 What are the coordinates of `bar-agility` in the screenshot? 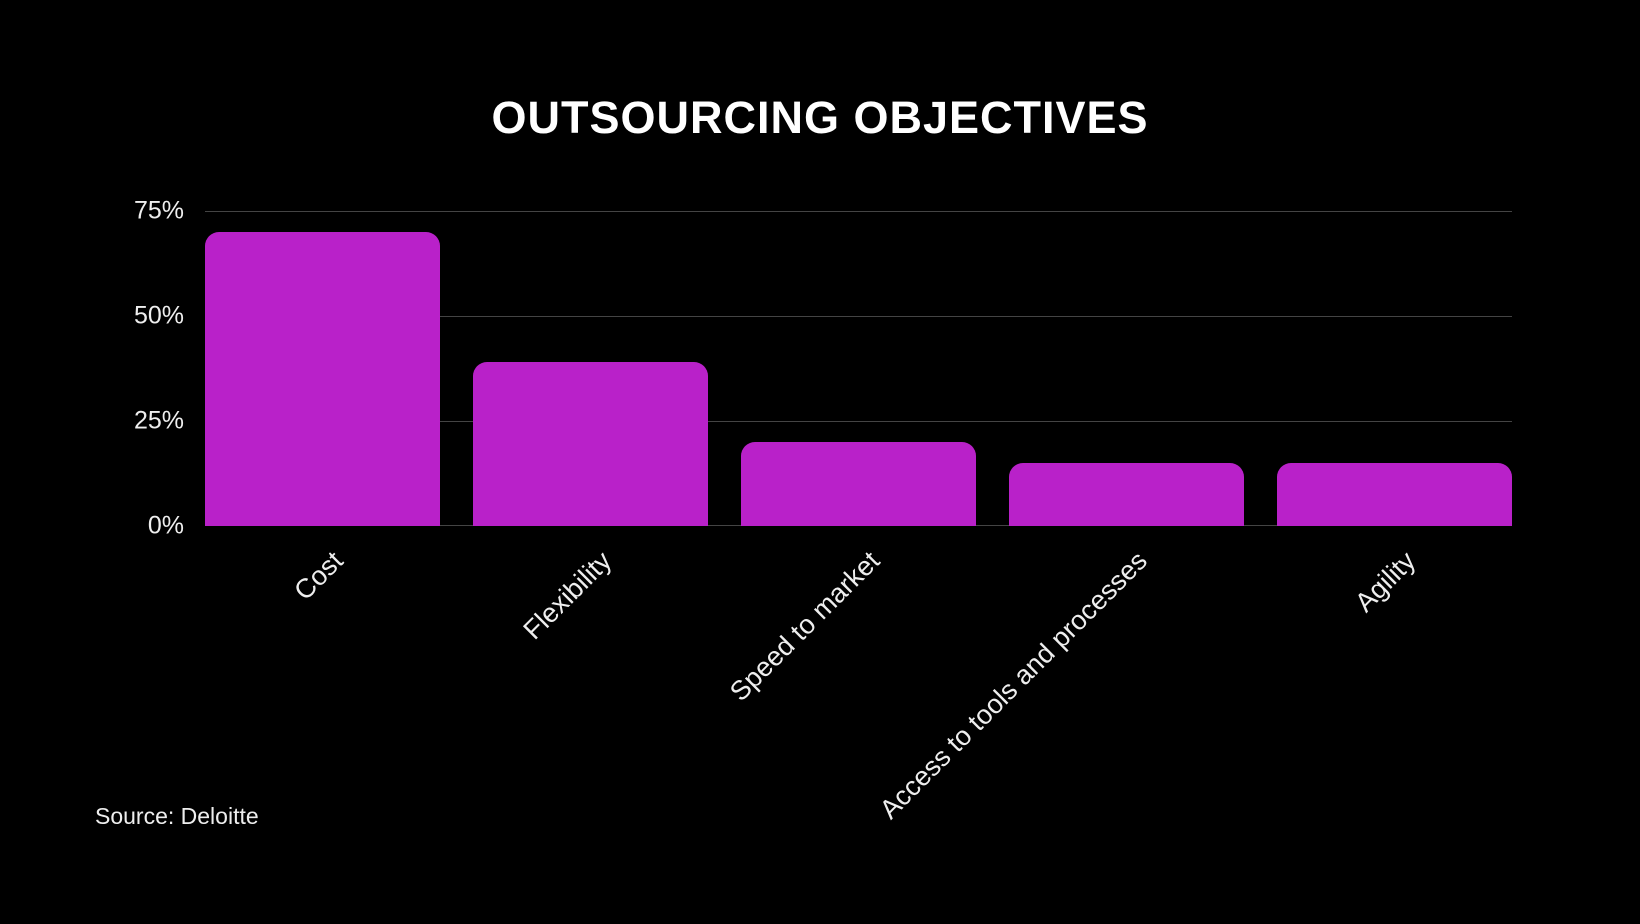 It's located at (1394, 494).